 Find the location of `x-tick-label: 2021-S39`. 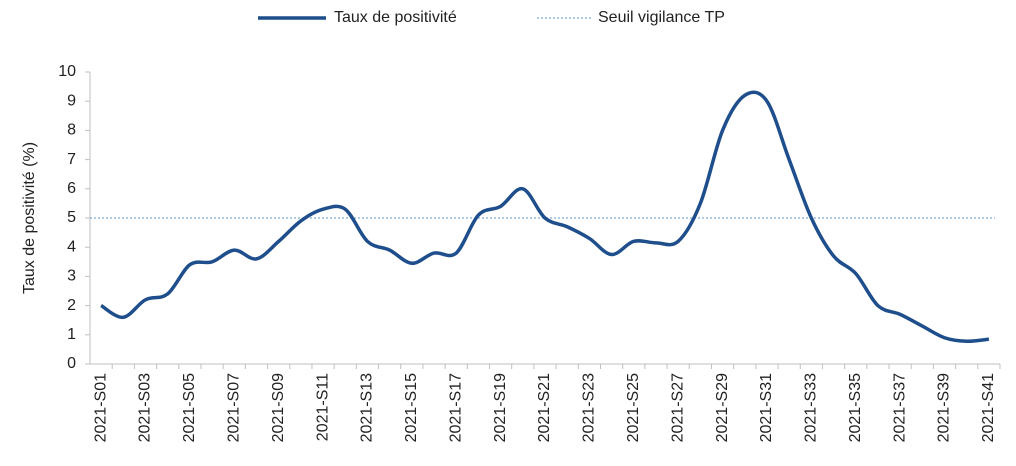

x-tick-label: 2021-S39 is located at coordinates (944, 407).